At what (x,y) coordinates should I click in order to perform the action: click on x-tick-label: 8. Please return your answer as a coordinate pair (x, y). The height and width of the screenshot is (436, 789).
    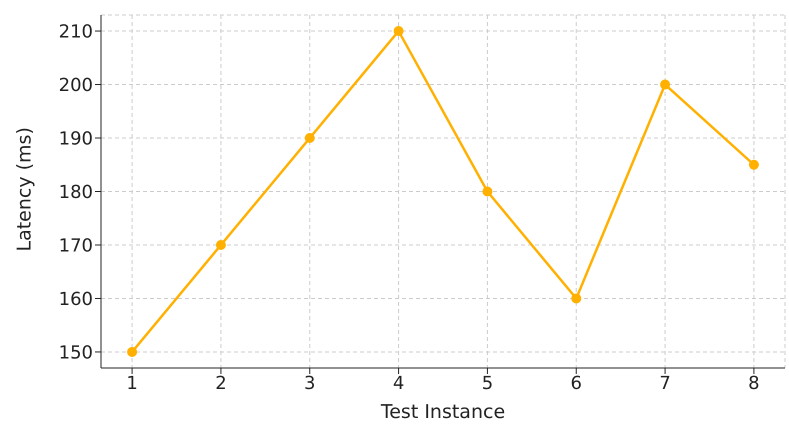
    Looking at the image, I should click on (754, 383).